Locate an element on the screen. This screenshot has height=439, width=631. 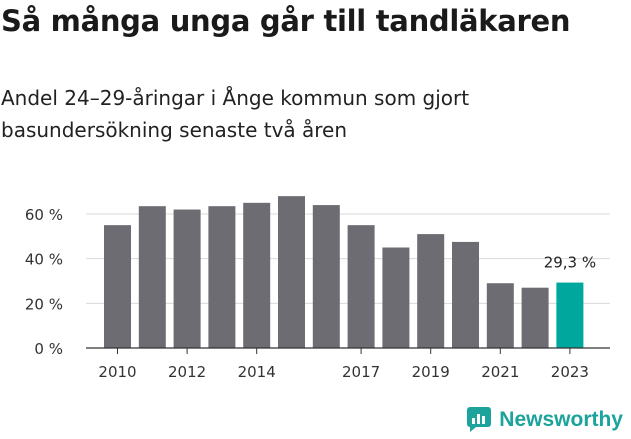
newsworthy-logo: Newsworthy is located at coordinates (545, 420).